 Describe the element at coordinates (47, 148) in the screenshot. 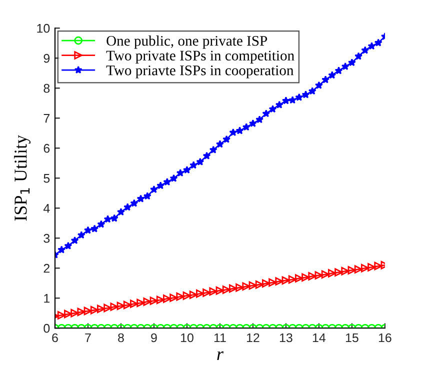

I see `y-tick-label: 6` at that location.